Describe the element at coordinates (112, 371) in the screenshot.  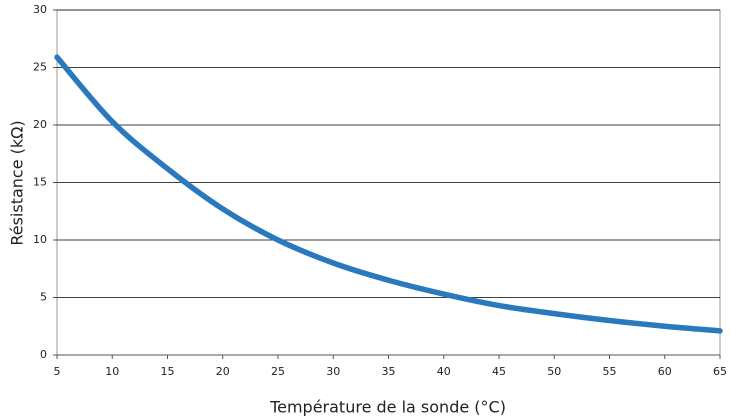
I see `x-tick-label: 10` at that location.